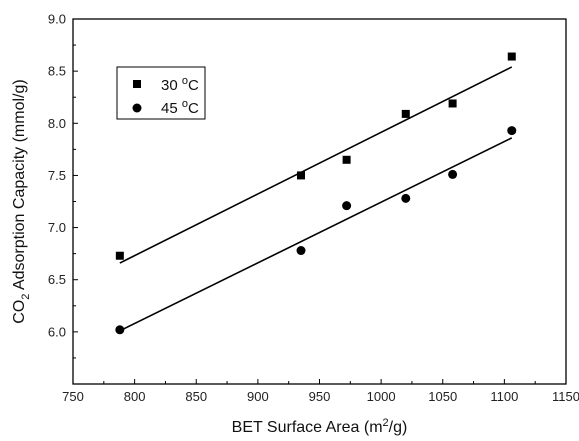  I want to click on x-tick-label: 800, so click(135, 396).